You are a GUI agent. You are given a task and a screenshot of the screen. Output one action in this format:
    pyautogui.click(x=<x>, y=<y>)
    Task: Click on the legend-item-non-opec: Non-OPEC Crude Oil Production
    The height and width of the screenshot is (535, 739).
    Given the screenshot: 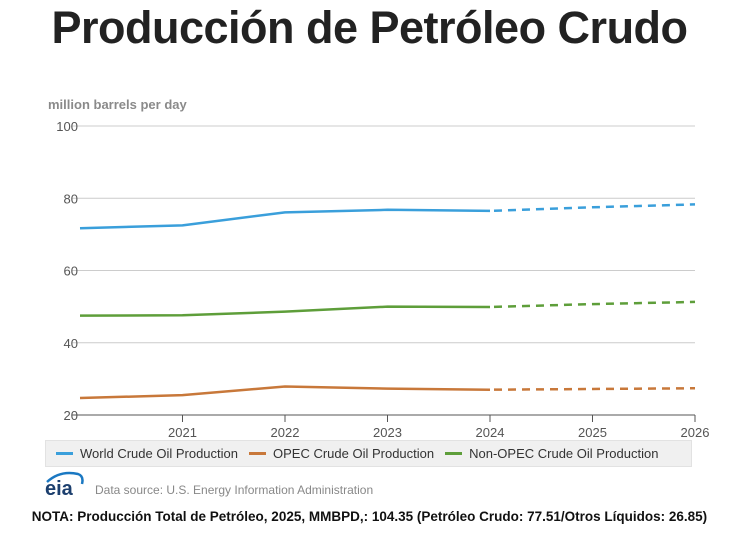 What is the action you would take?
    pyautogui.click(x=551, y=453)
    